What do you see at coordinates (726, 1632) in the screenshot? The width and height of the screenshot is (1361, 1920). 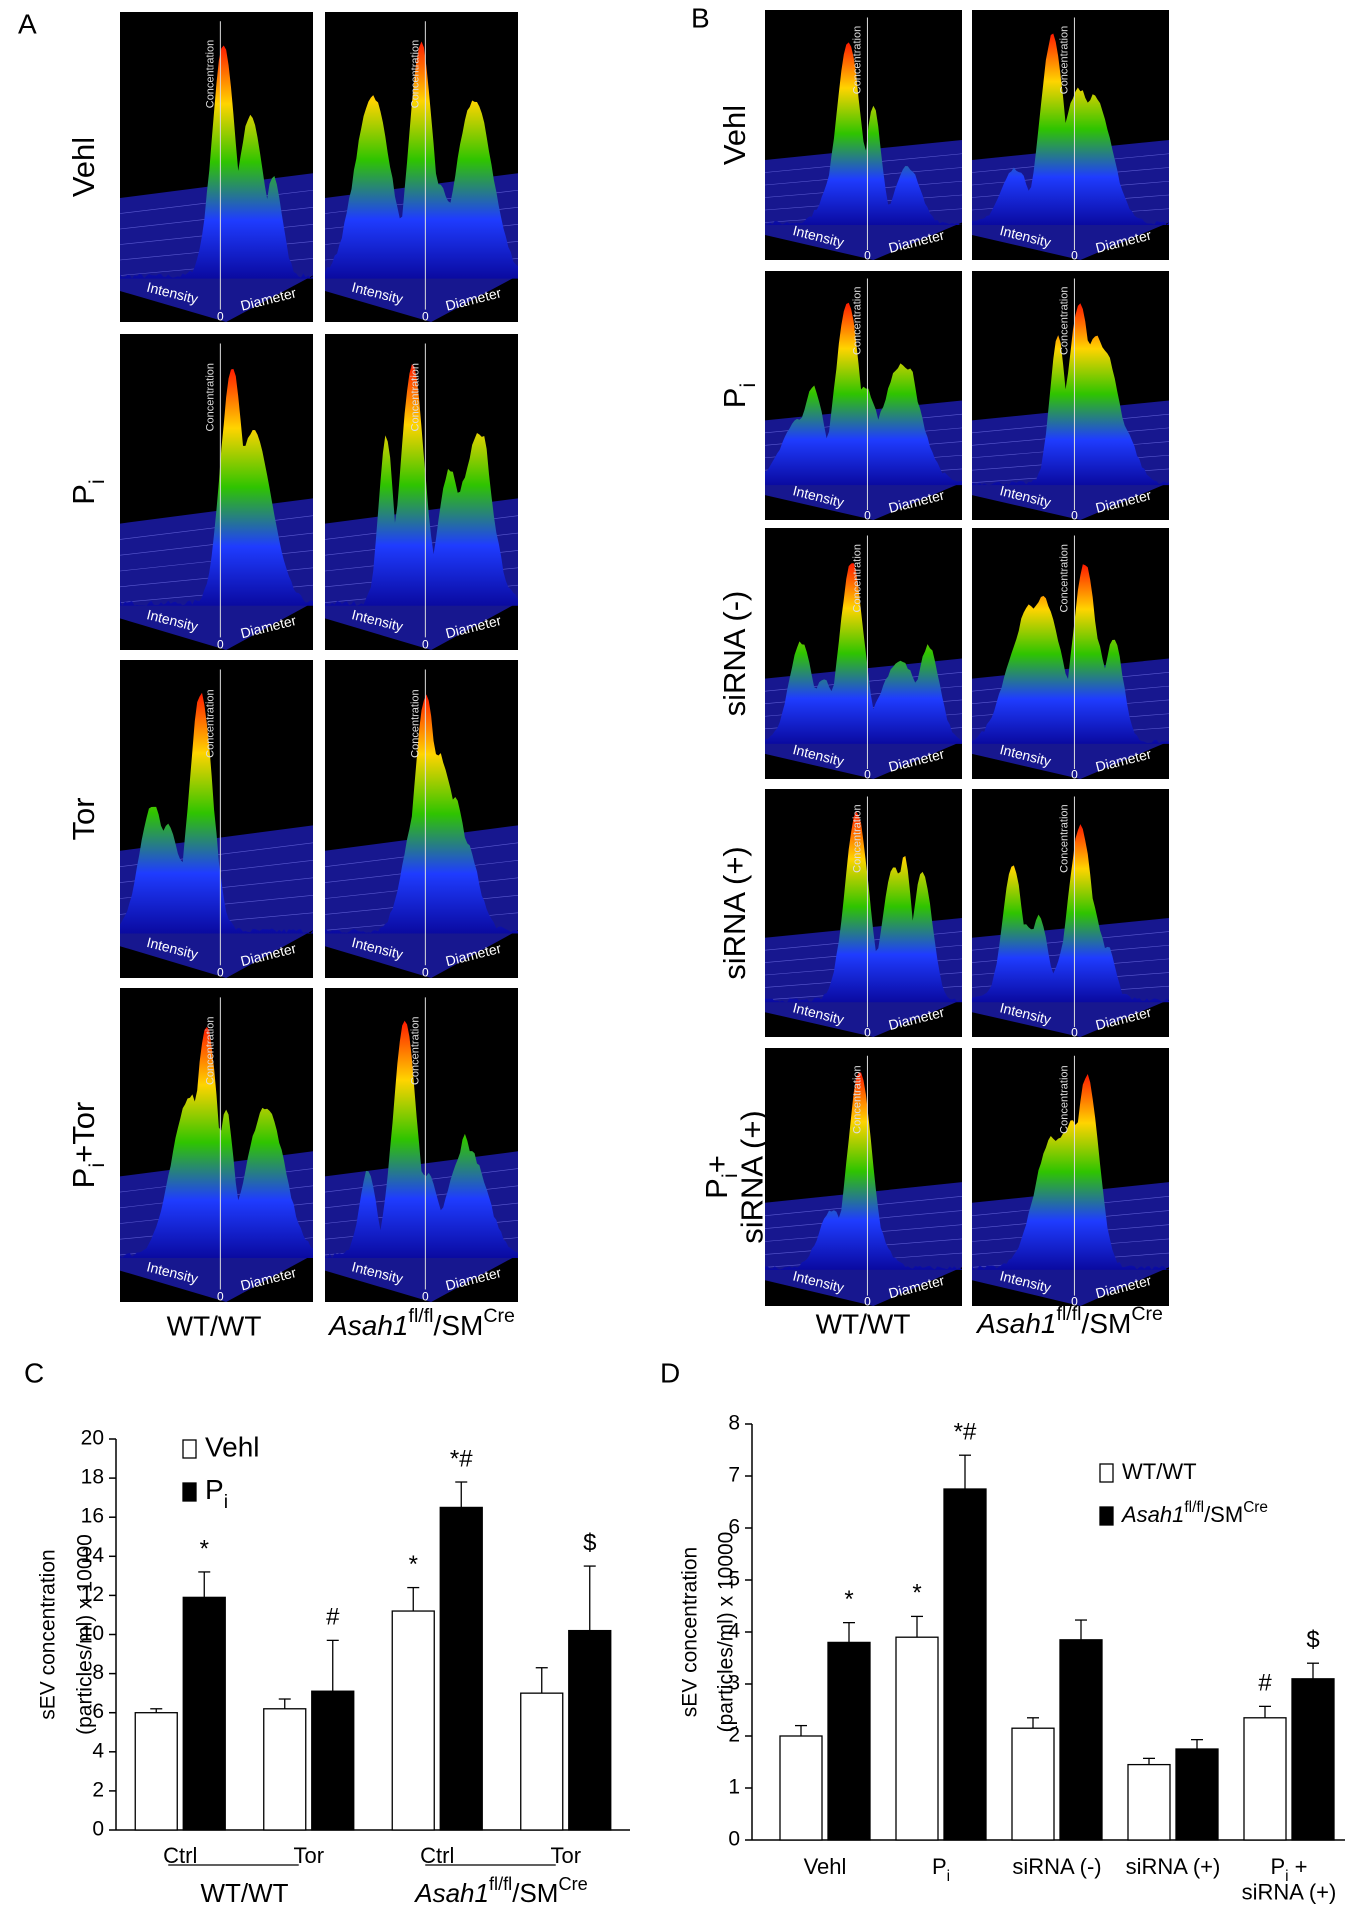 I see `y-axis-title: (particles/ml) x 10000` at bounding box center [726, 1632].